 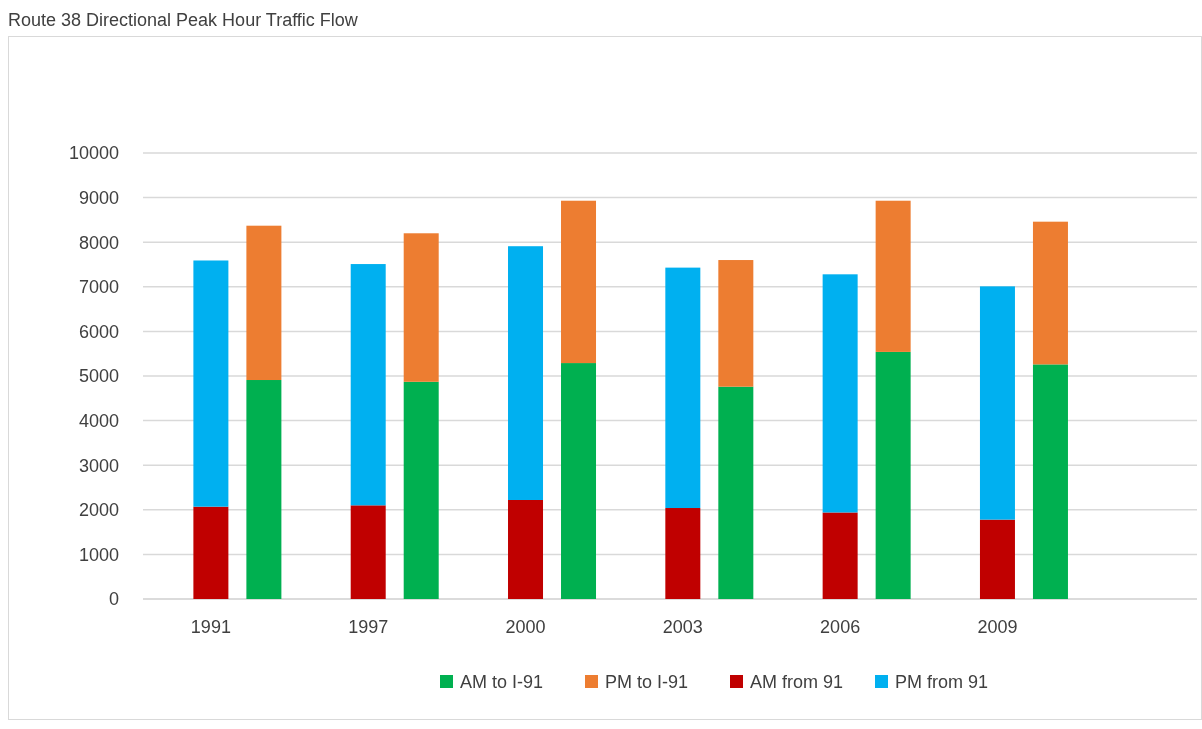 What do you see at coordinates (525, 627) in the screenshot?
I see `x-tick-label: 2000` at bounding box center [525, 627].